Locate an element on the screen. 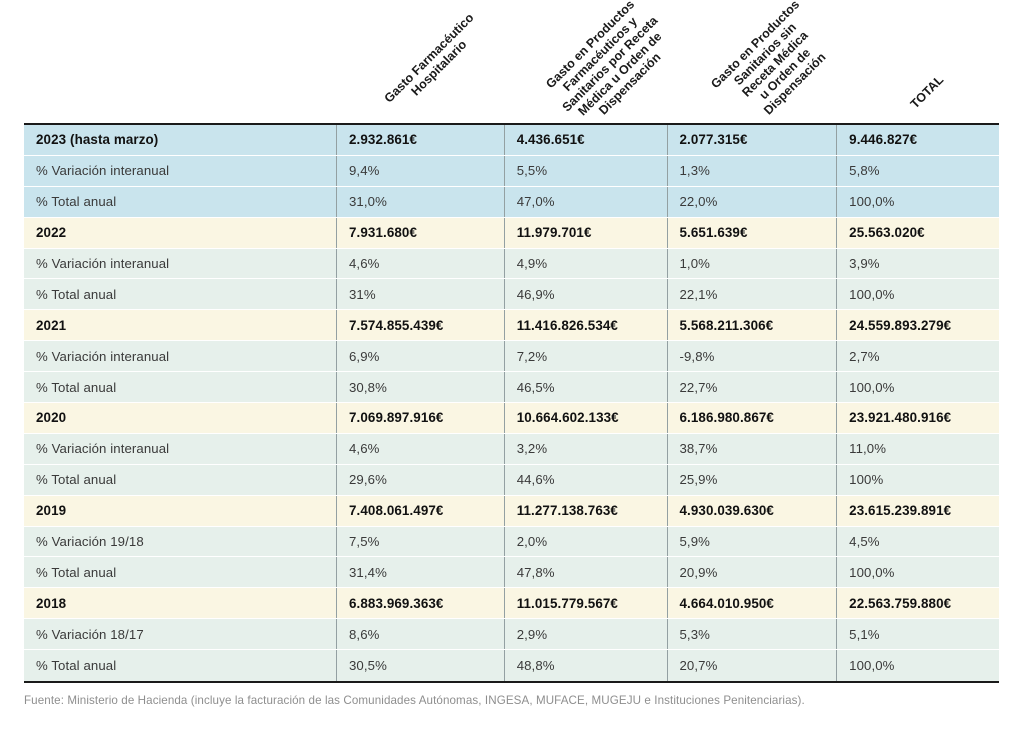  value-cell: 4,5% is located at coordinates (917, 541).